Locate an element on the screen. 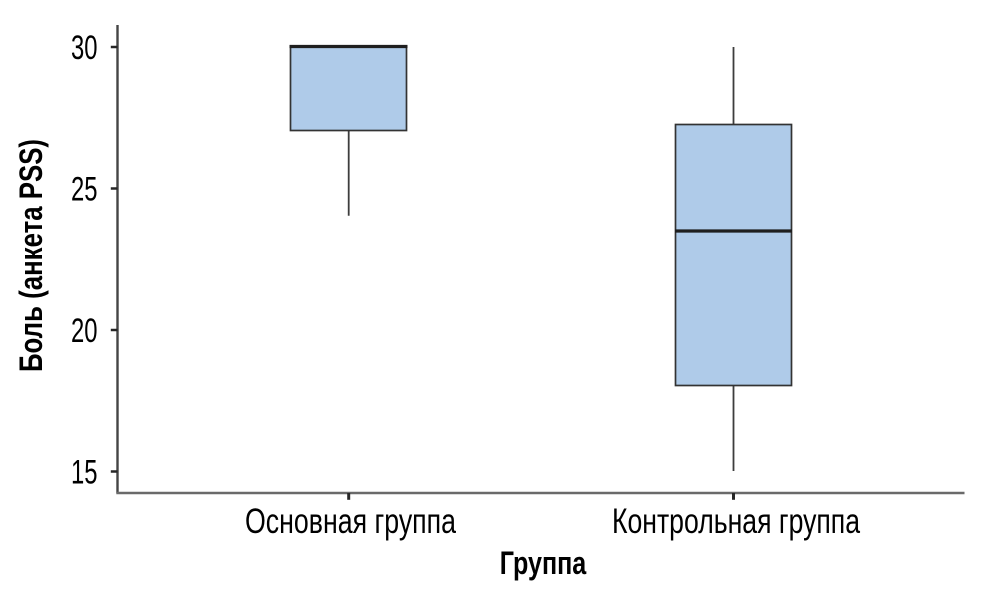  svg-text: Контрольная группа is located at coordinates (736, 521).